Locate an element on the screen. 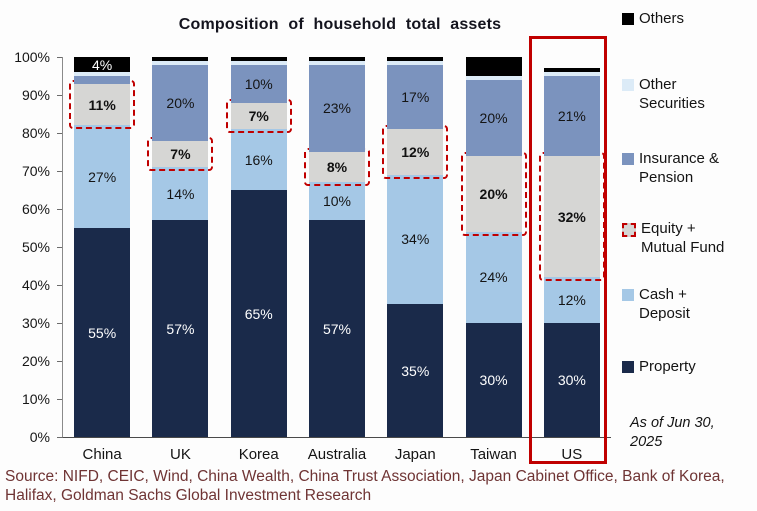 The image size is (757, 511). segment-value-label: 32% is located at coordinates (571, 216).